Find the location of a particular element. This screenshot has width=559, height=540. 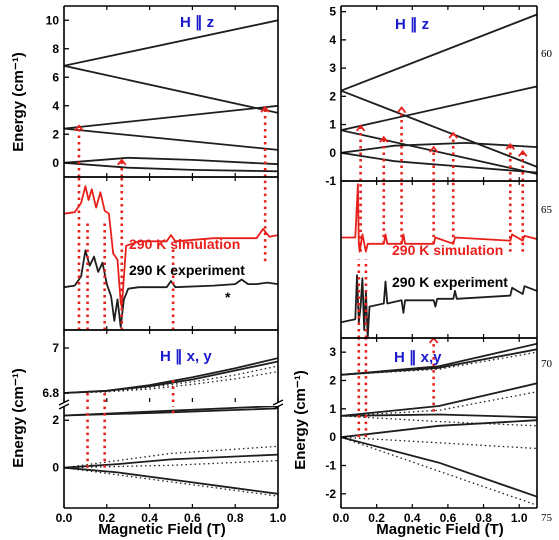

xlabel-left: Magnetic Field (T) is located at coordinates (162, 529).